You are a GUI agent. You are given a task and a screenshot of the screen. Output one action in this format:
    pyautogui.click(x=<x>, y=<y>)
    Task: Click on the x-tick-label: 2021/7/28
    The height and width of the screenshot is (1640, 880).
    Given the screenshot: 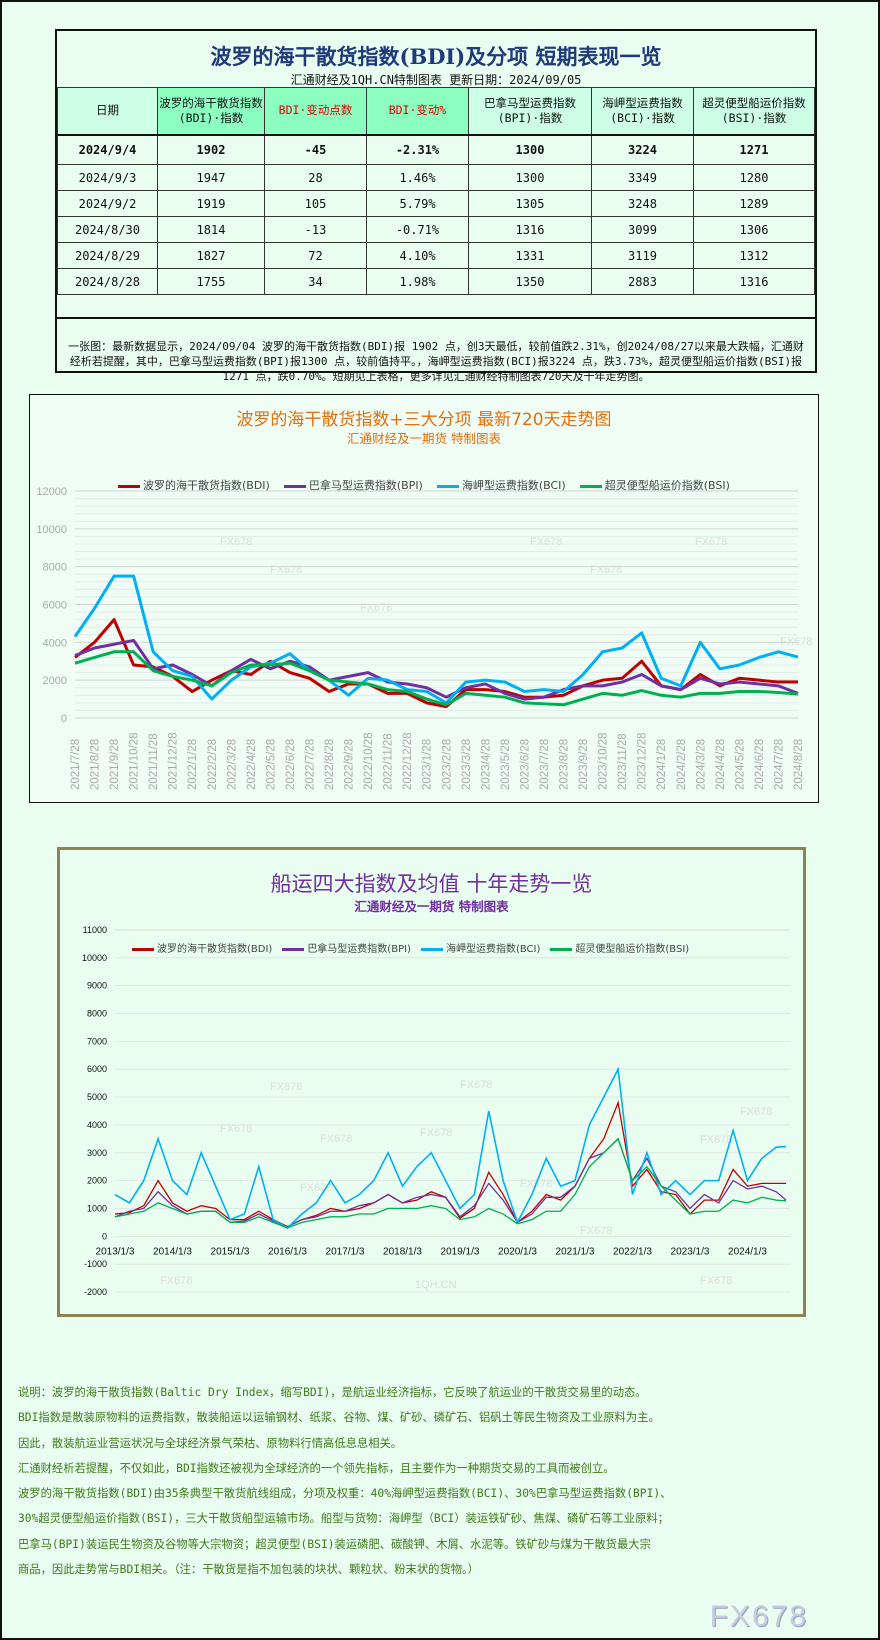 What is the action you would take?
    pyautogui.click(x=76, y=764)
    